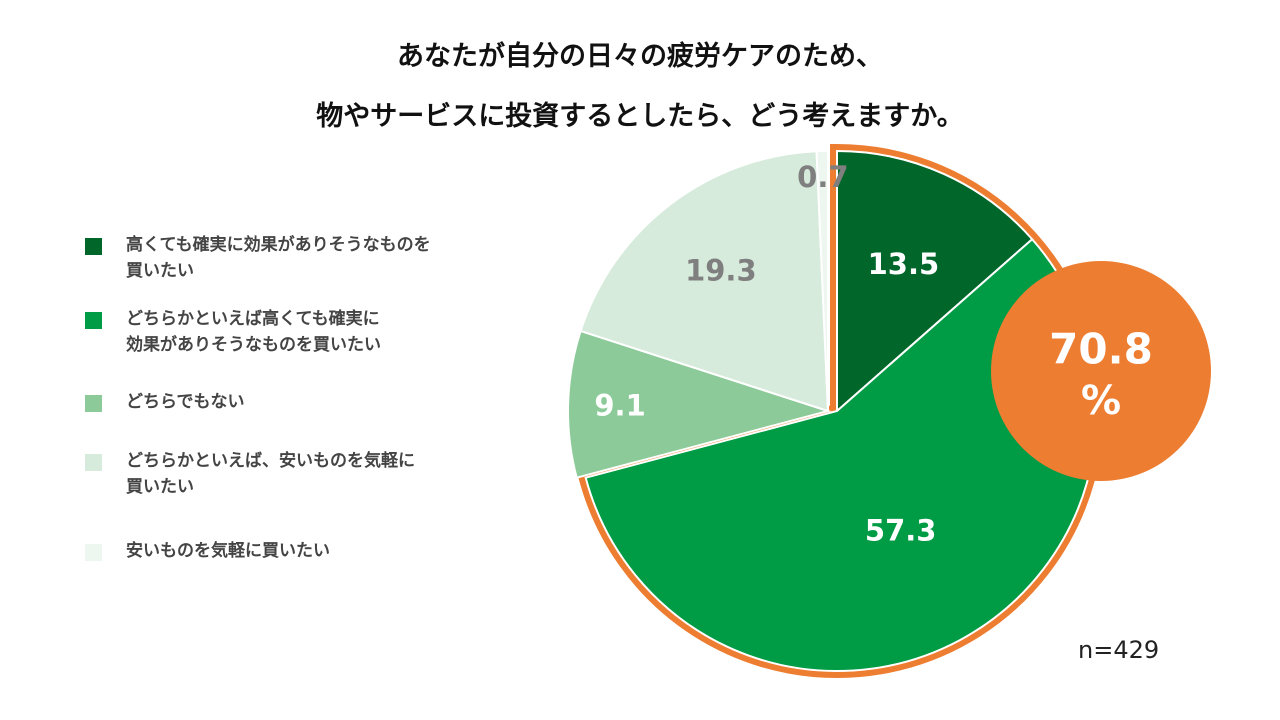 This screenshot has width=1280, height=720. What do you see at coordinates (619, 405) in the screenshot?
I see `data-label: 9.1` at bounding box center [619, 405].